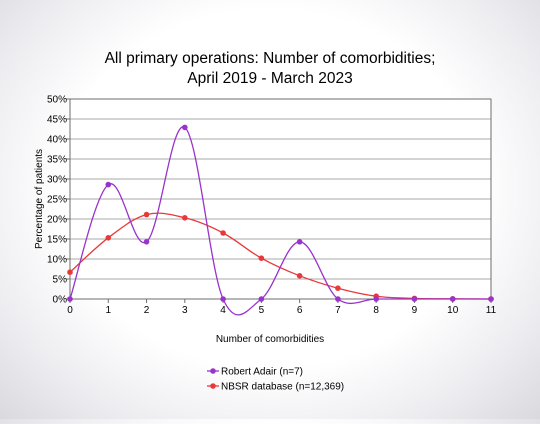 The width and height of the screenshot is (540, 424). What do you see at coordinates (60, 280) in the screenshot?
I see `y-tick-label: 5%` at bounding box center [60, 280].